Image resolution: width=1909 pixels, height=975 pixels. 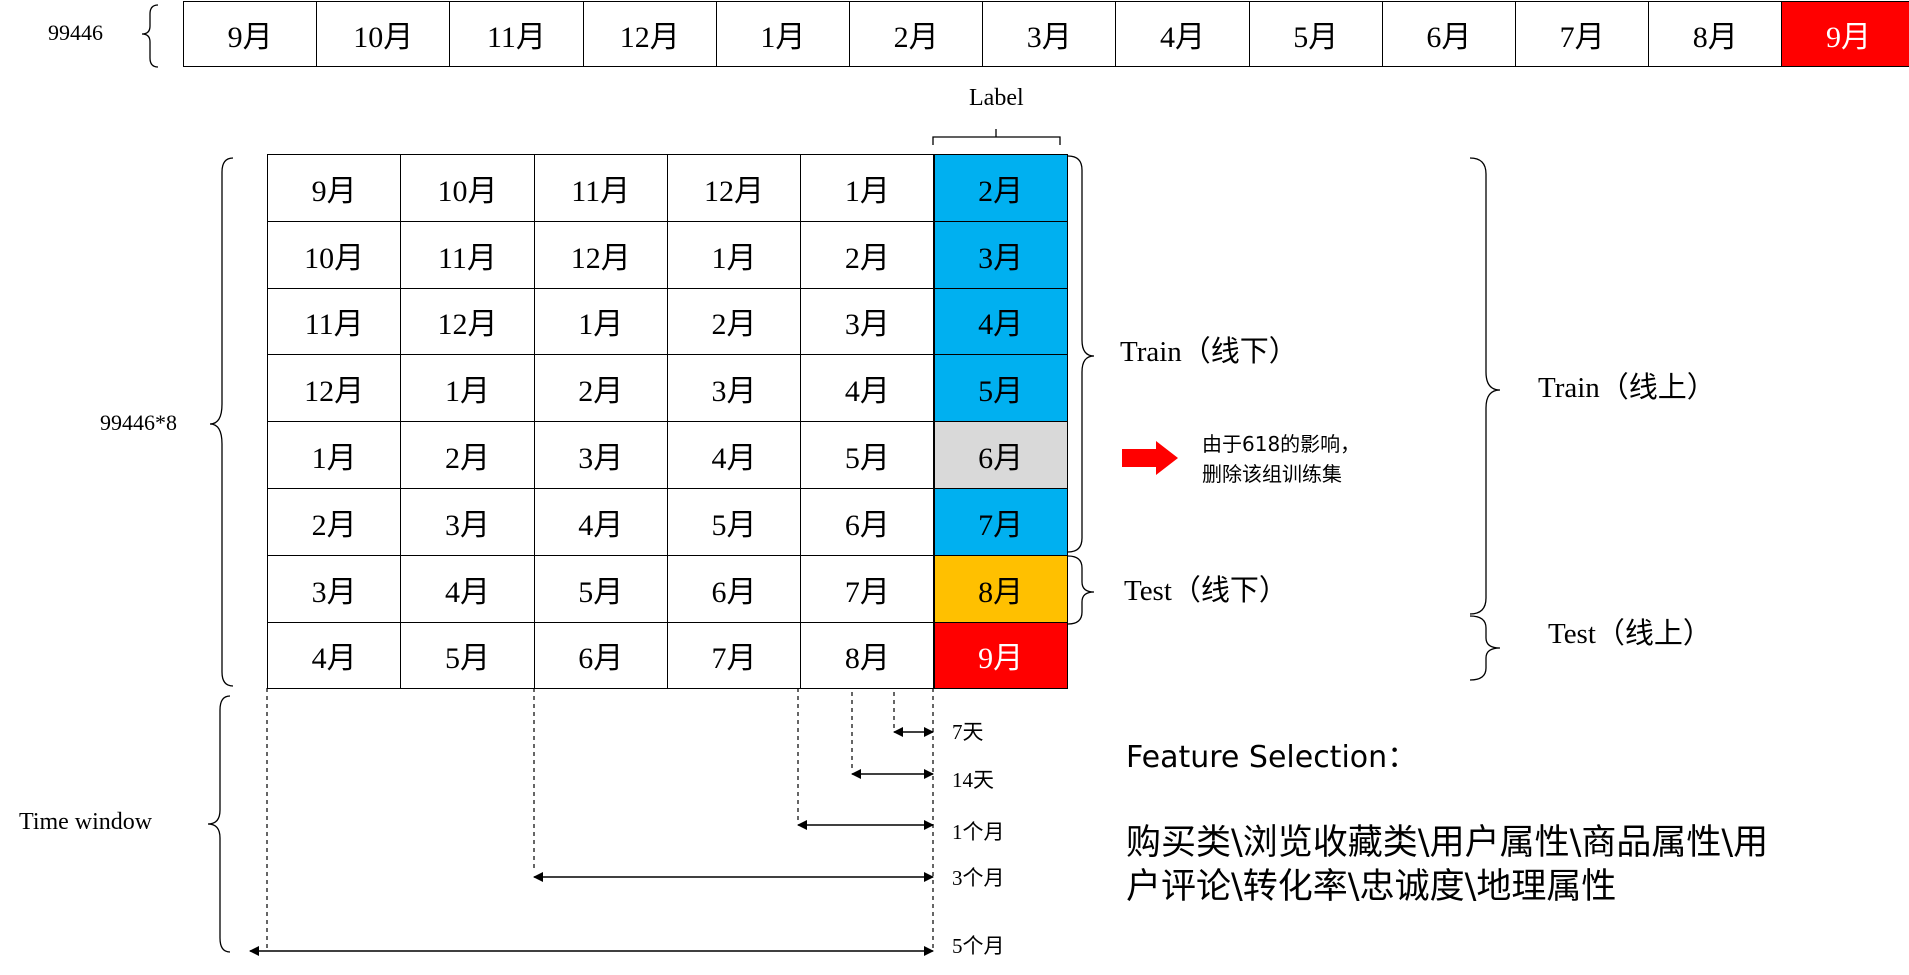 What do you see at coordinates (1049, 34) in the screenshot?
I see `top-month-cell: 3月` at bounding box center [1049, 34].